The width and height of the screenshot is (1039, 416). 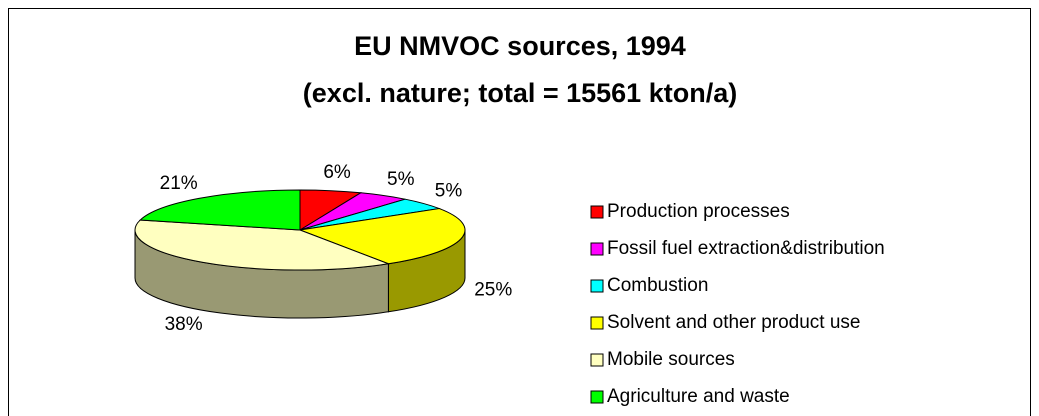 I want to click on data-label: 6%, so click(x=337, y=172).